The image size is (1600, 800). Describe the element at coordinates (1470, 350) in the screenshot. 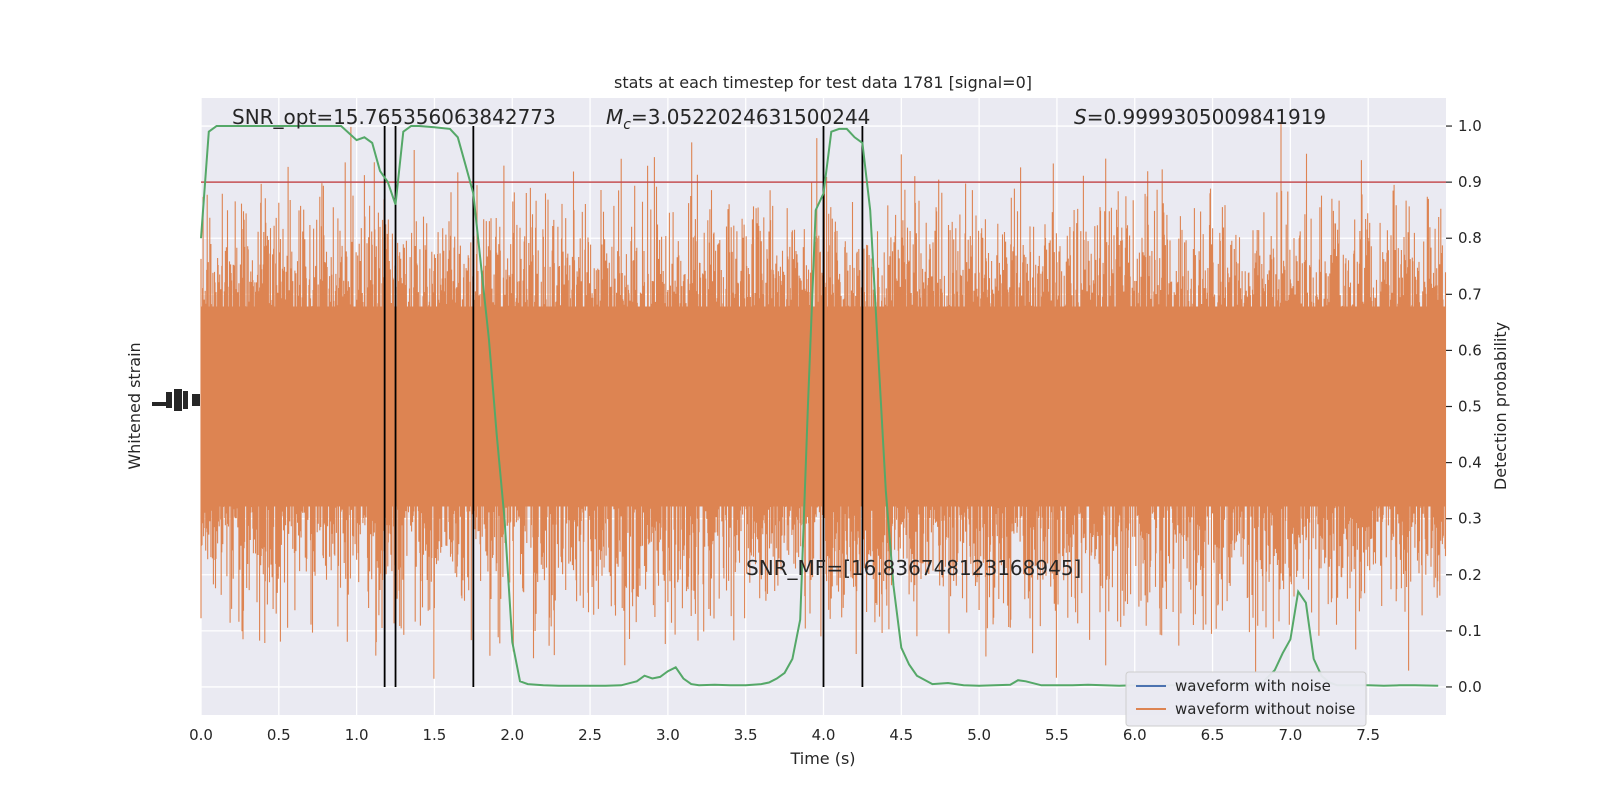

I see `y-tick-label: 0.6` at that location.